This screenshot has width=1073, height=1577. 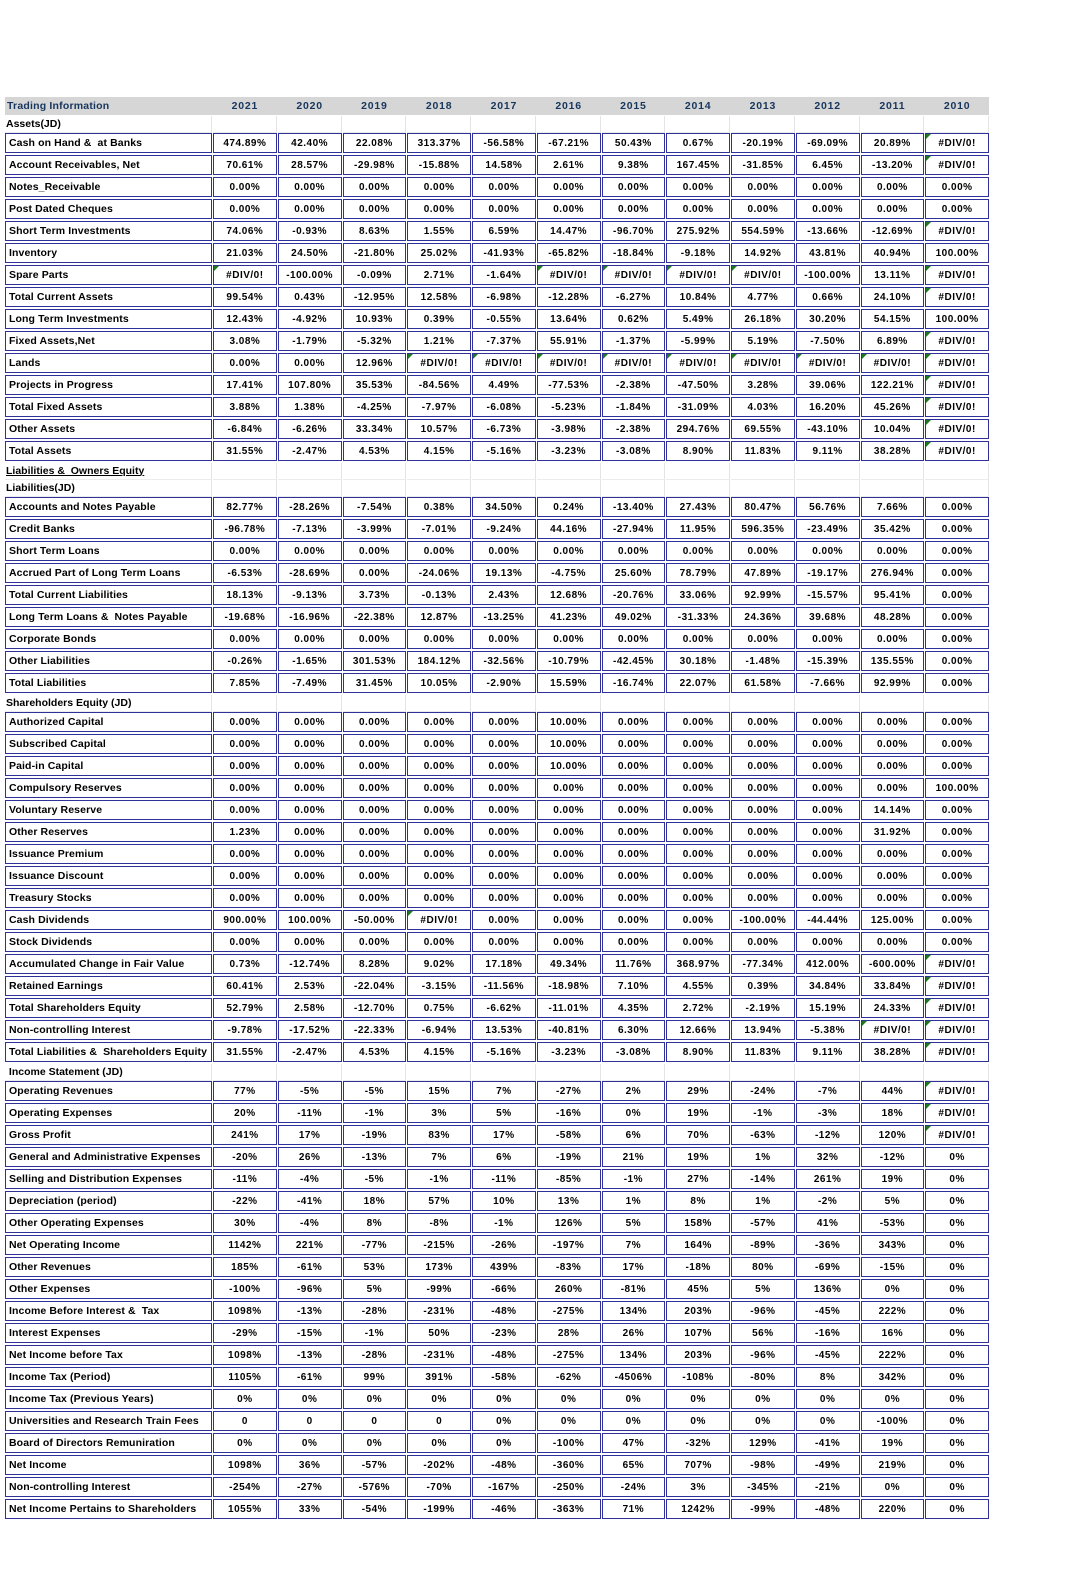 What do you see at coordinates (439, 1443) in the screenshot?
I see `value-cell-2018: 0%` at bounding box center [439, 1443].